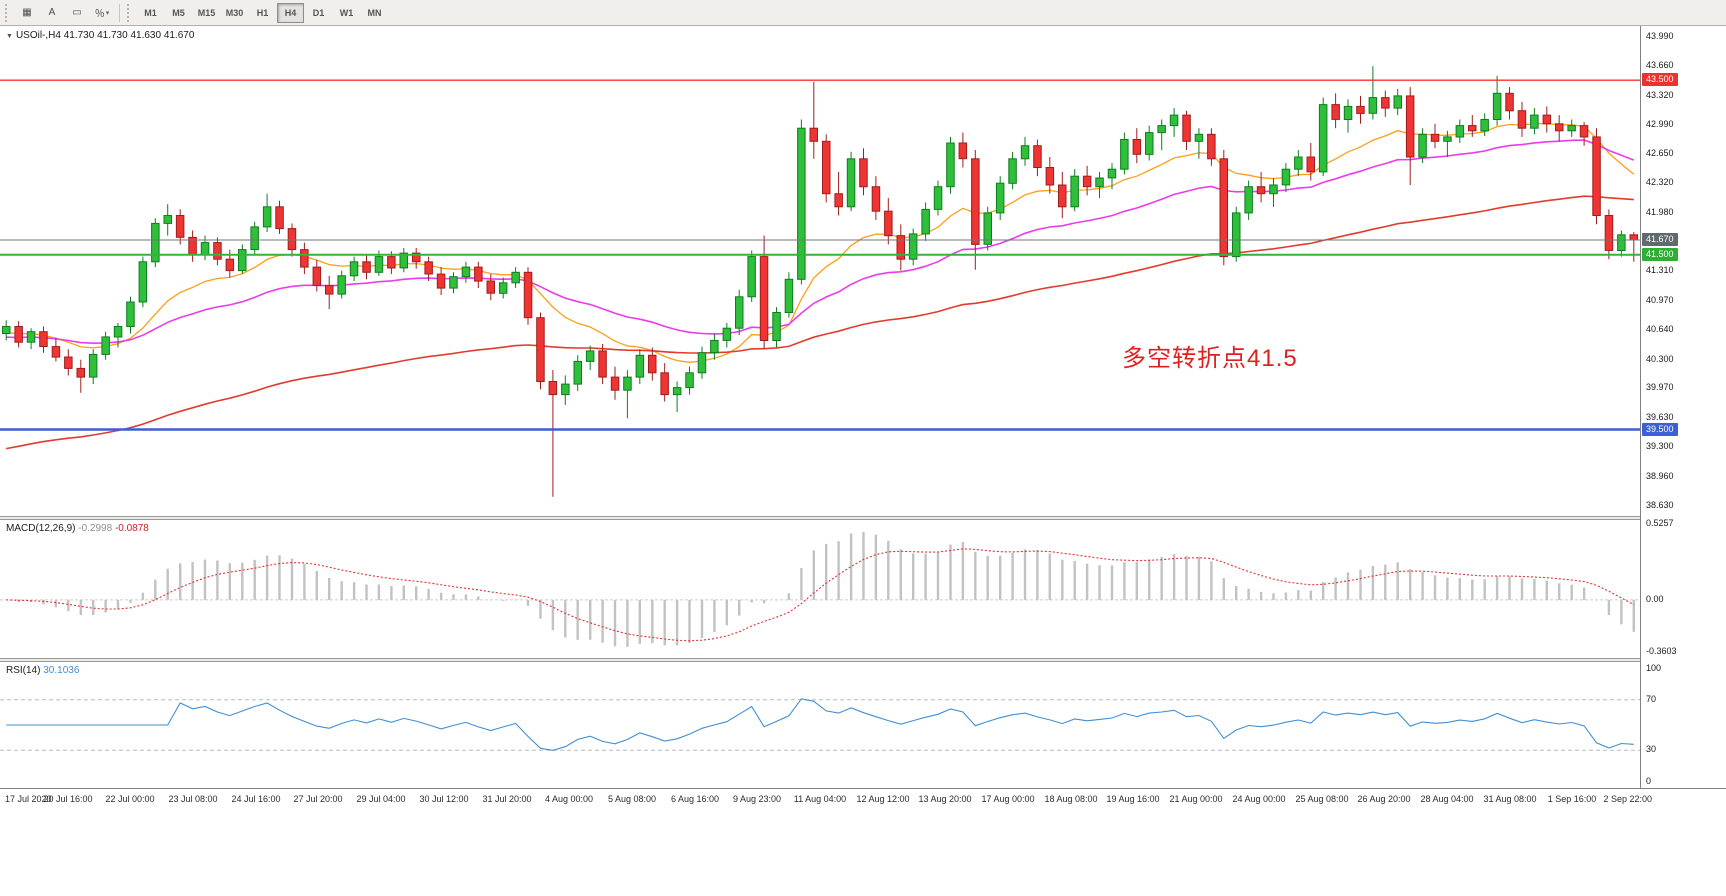  Describe the element at coordinates (107, 13) in the screenshot. I see `dropdown-caret-icon: ▾` at that location.